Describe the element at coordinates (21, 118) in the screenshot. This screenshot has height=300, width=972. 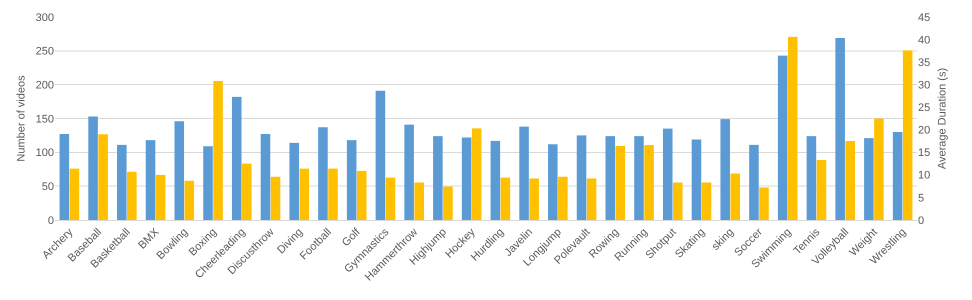
I see `y-axis-title: Number of videos` at that location.